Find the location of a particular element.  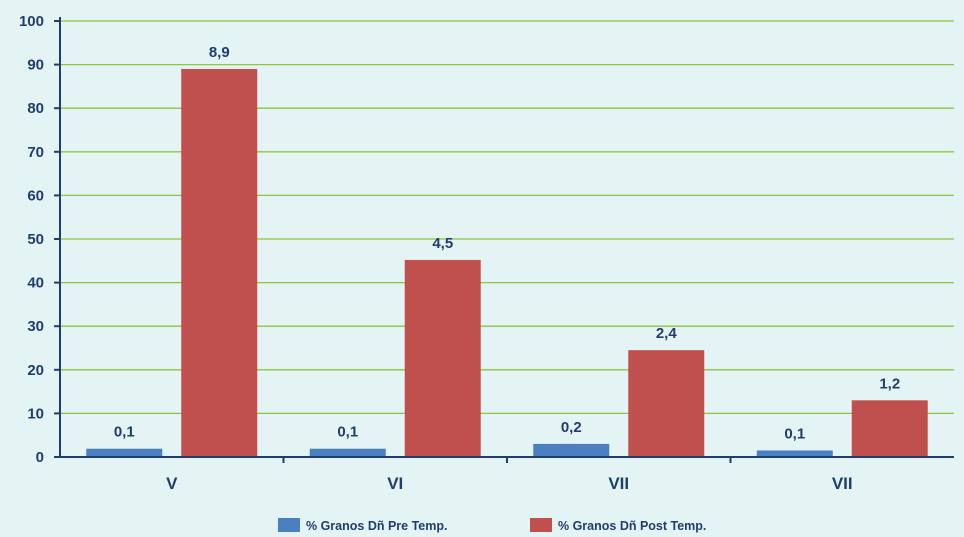

y-tick-label: 80 is located at coordinates (35, 108).